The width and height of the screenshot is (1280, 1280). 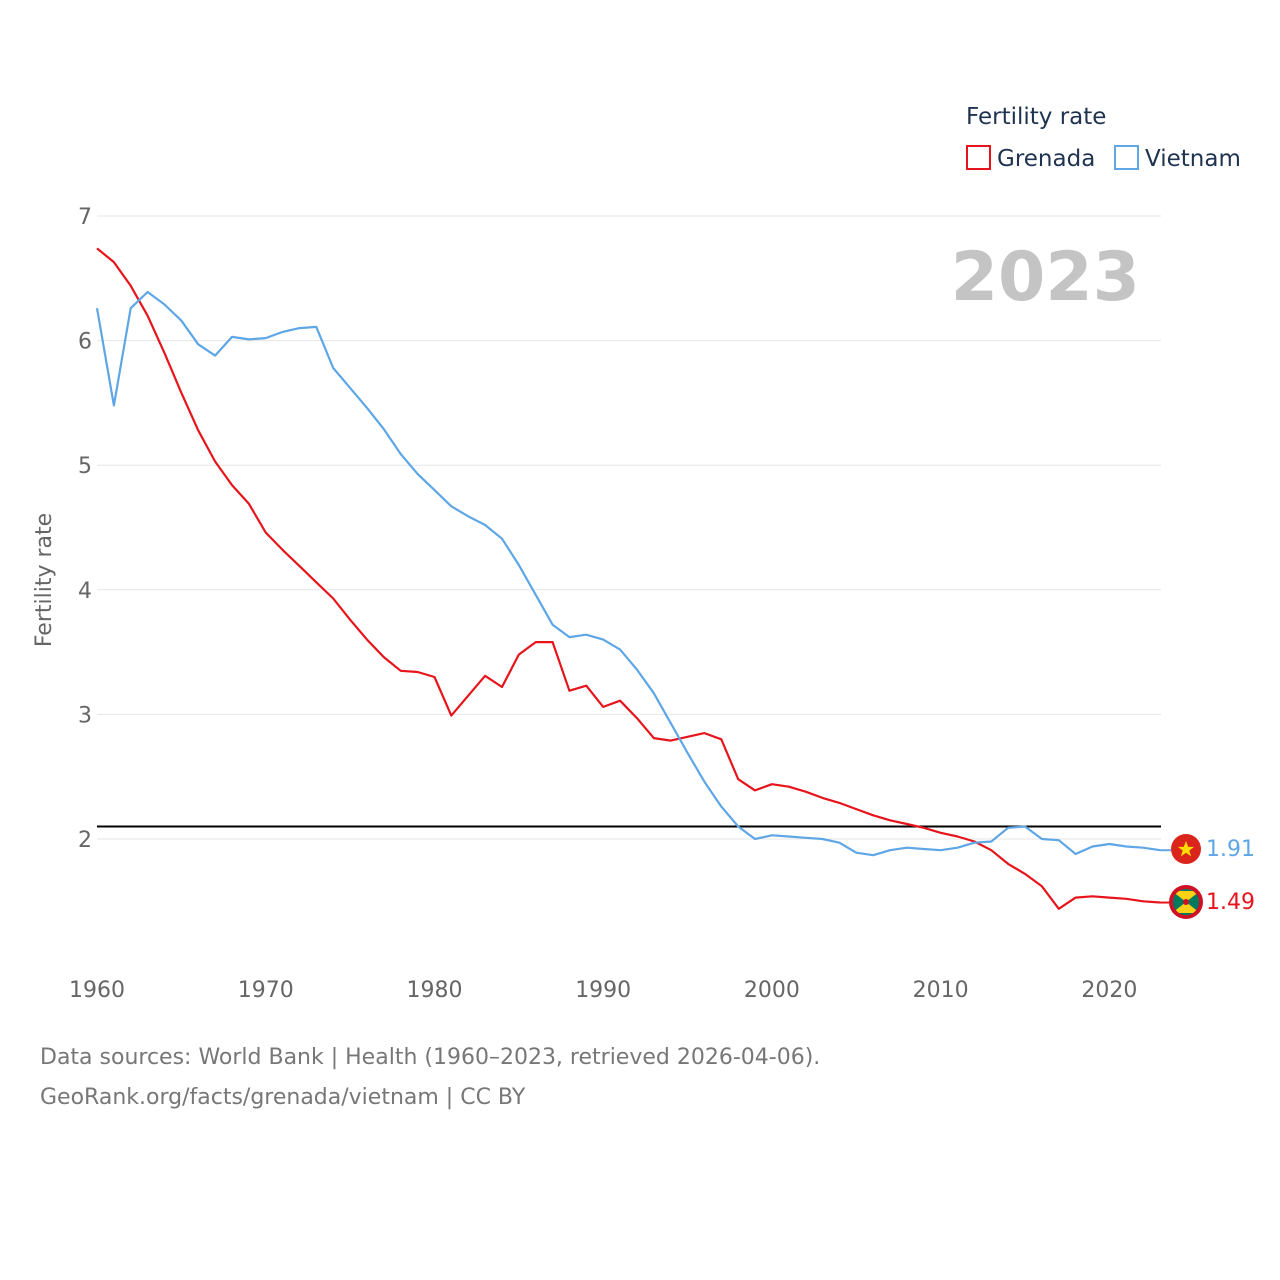 I want to click on x-tick-label: 2020, so click(x=1109, y=990).